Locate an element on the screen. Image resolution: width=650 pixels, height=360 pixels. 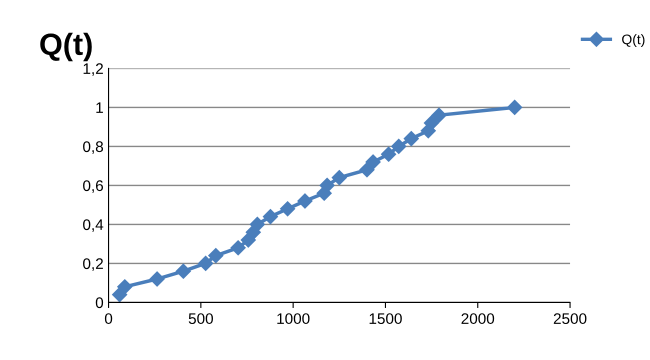
chart-title: Q(t) is located at coordinates (66, 47).